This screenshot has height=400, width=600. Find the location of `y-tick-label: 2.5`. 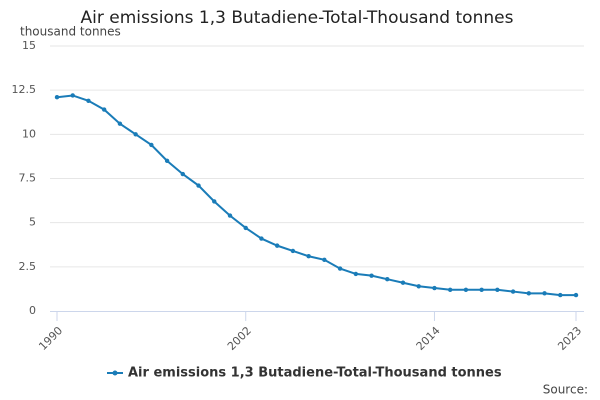

y-tick-label: 2.5 is located at coordinates (28, 266).